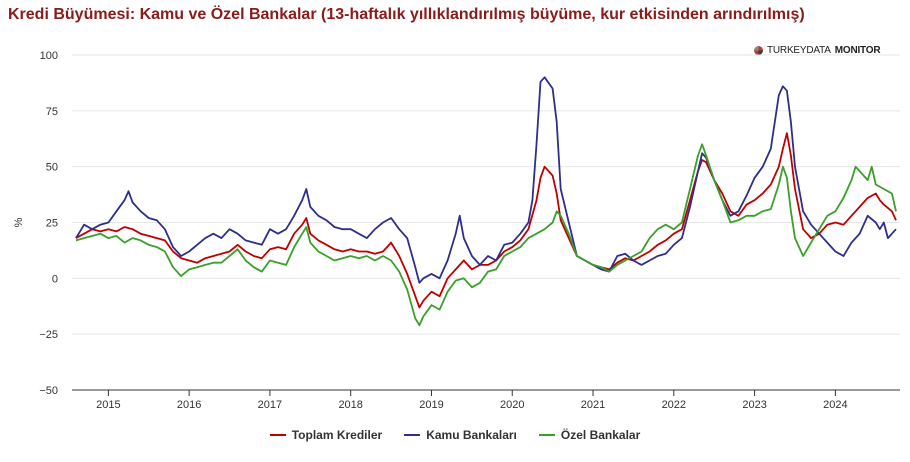 This screenshot has width=910, height=462. I want to click on x-tick-label: 2018, so click(350, 405).